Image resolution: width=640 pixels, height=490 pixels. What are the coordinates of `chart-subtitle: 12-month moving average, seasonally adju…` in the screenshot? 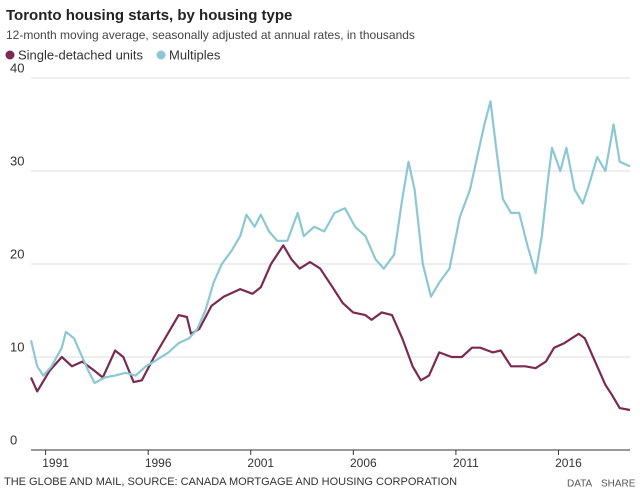 It's located at (210, 35).